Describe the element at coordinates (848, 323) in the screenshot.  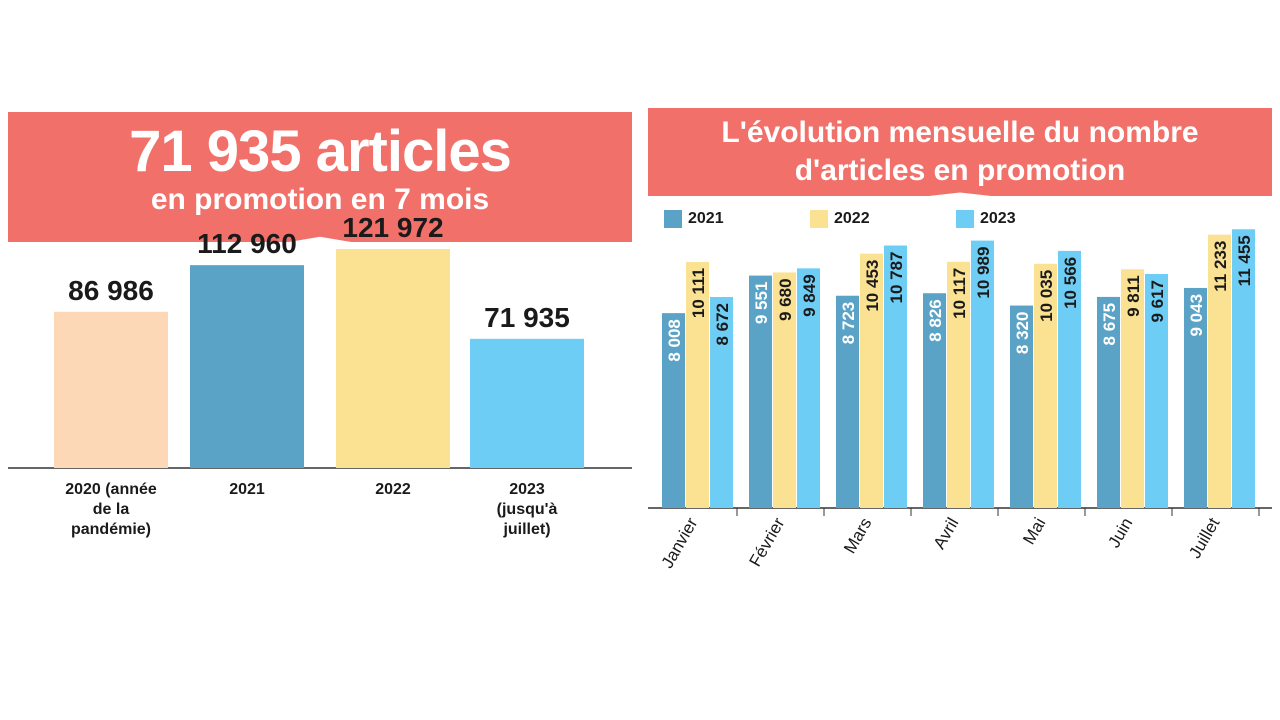
I see `monthly-value-label: 8 723` at that location.